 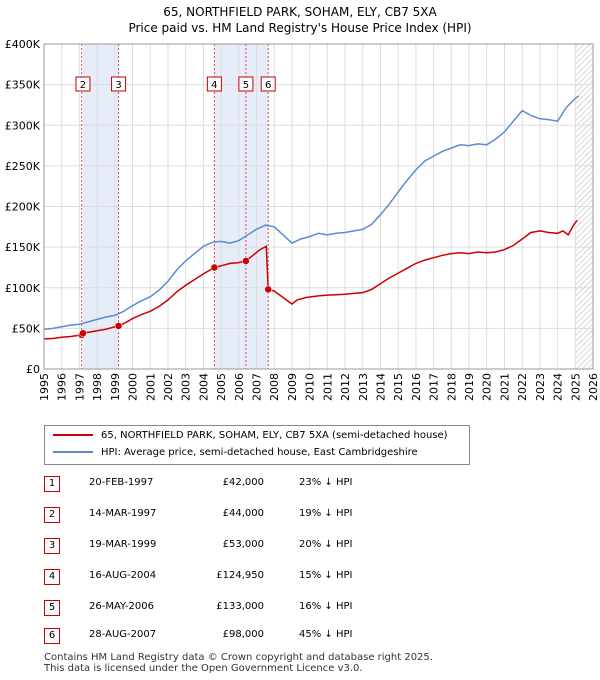 What do you see at coordinates (451, 387) in the screenshot?
I see `x-tick-label: 2018` at bounding box center [451, 387].